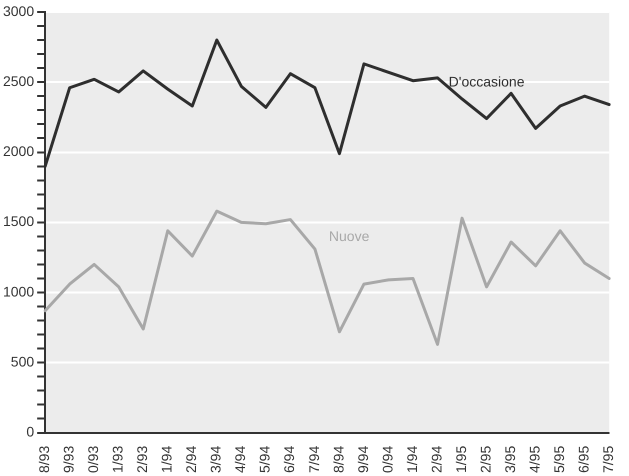  I want to click on x-tick-label: 1/93, so click(118, 459).